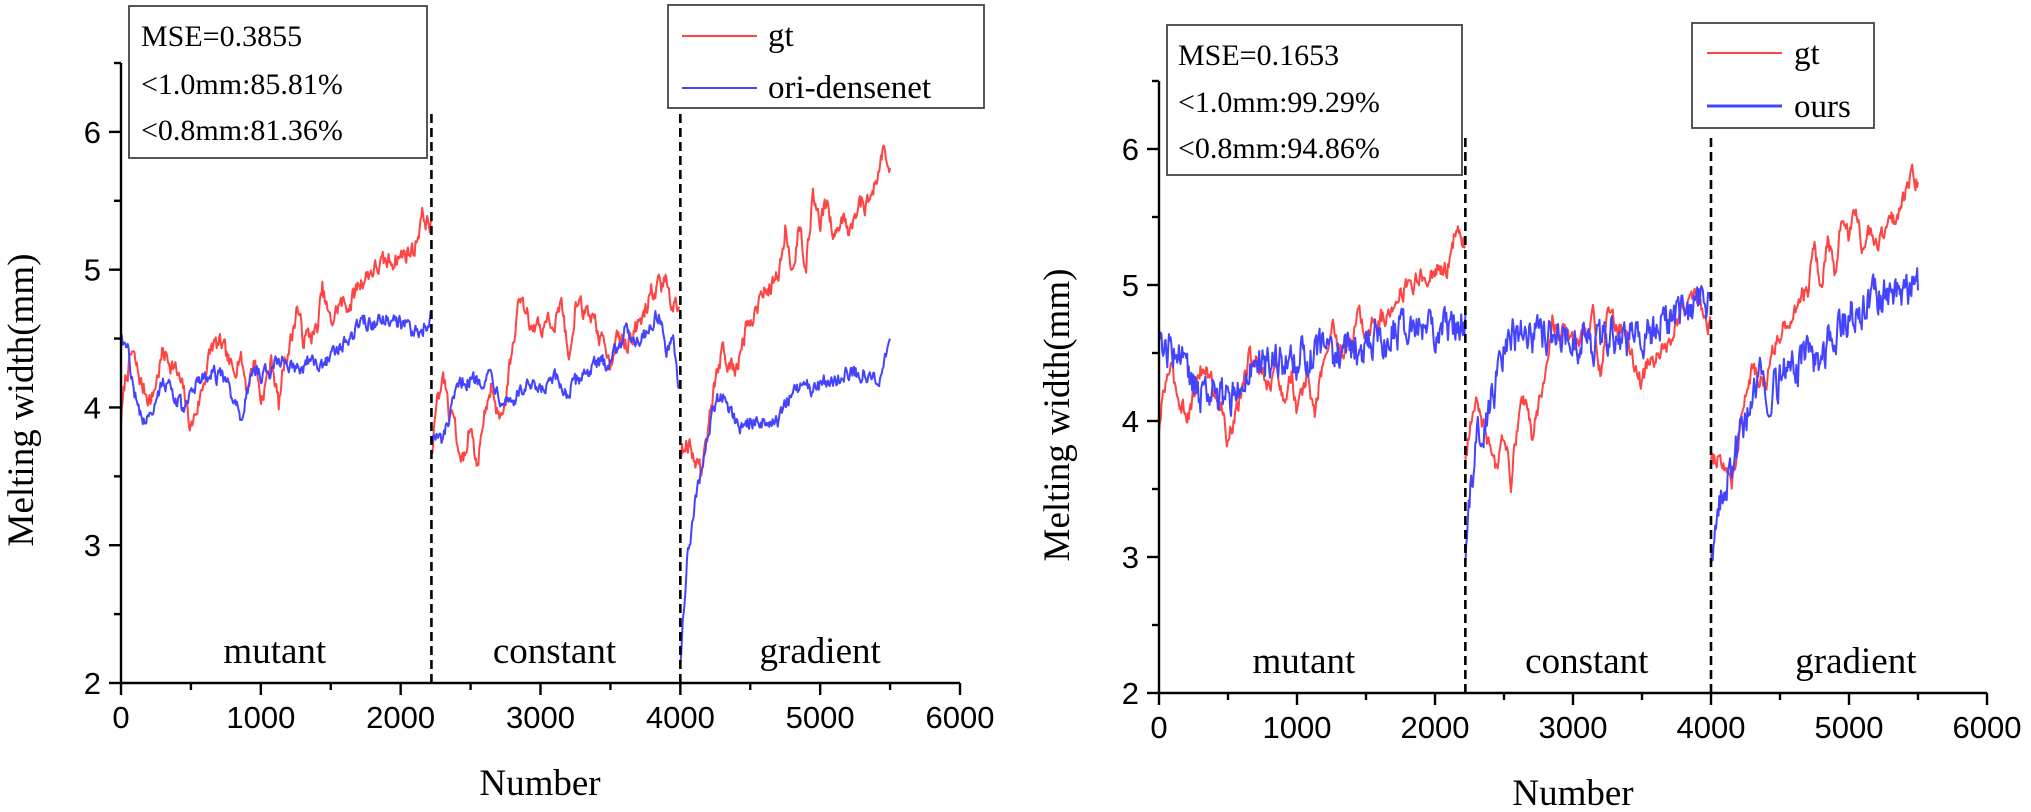 This screenshot has height=812, width=2031. Describe the element at coordinates (276, 368) in the screenshot. I see `series-line-ori-densenet-mutant` at that location.